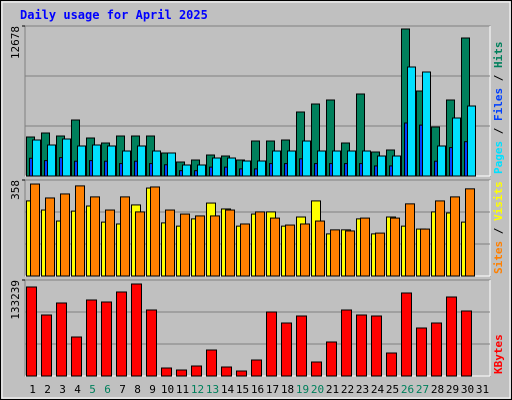 The width and height of the screenshot is (512, 400). I want to click on x-tick-label: 24, so click(378, 389).